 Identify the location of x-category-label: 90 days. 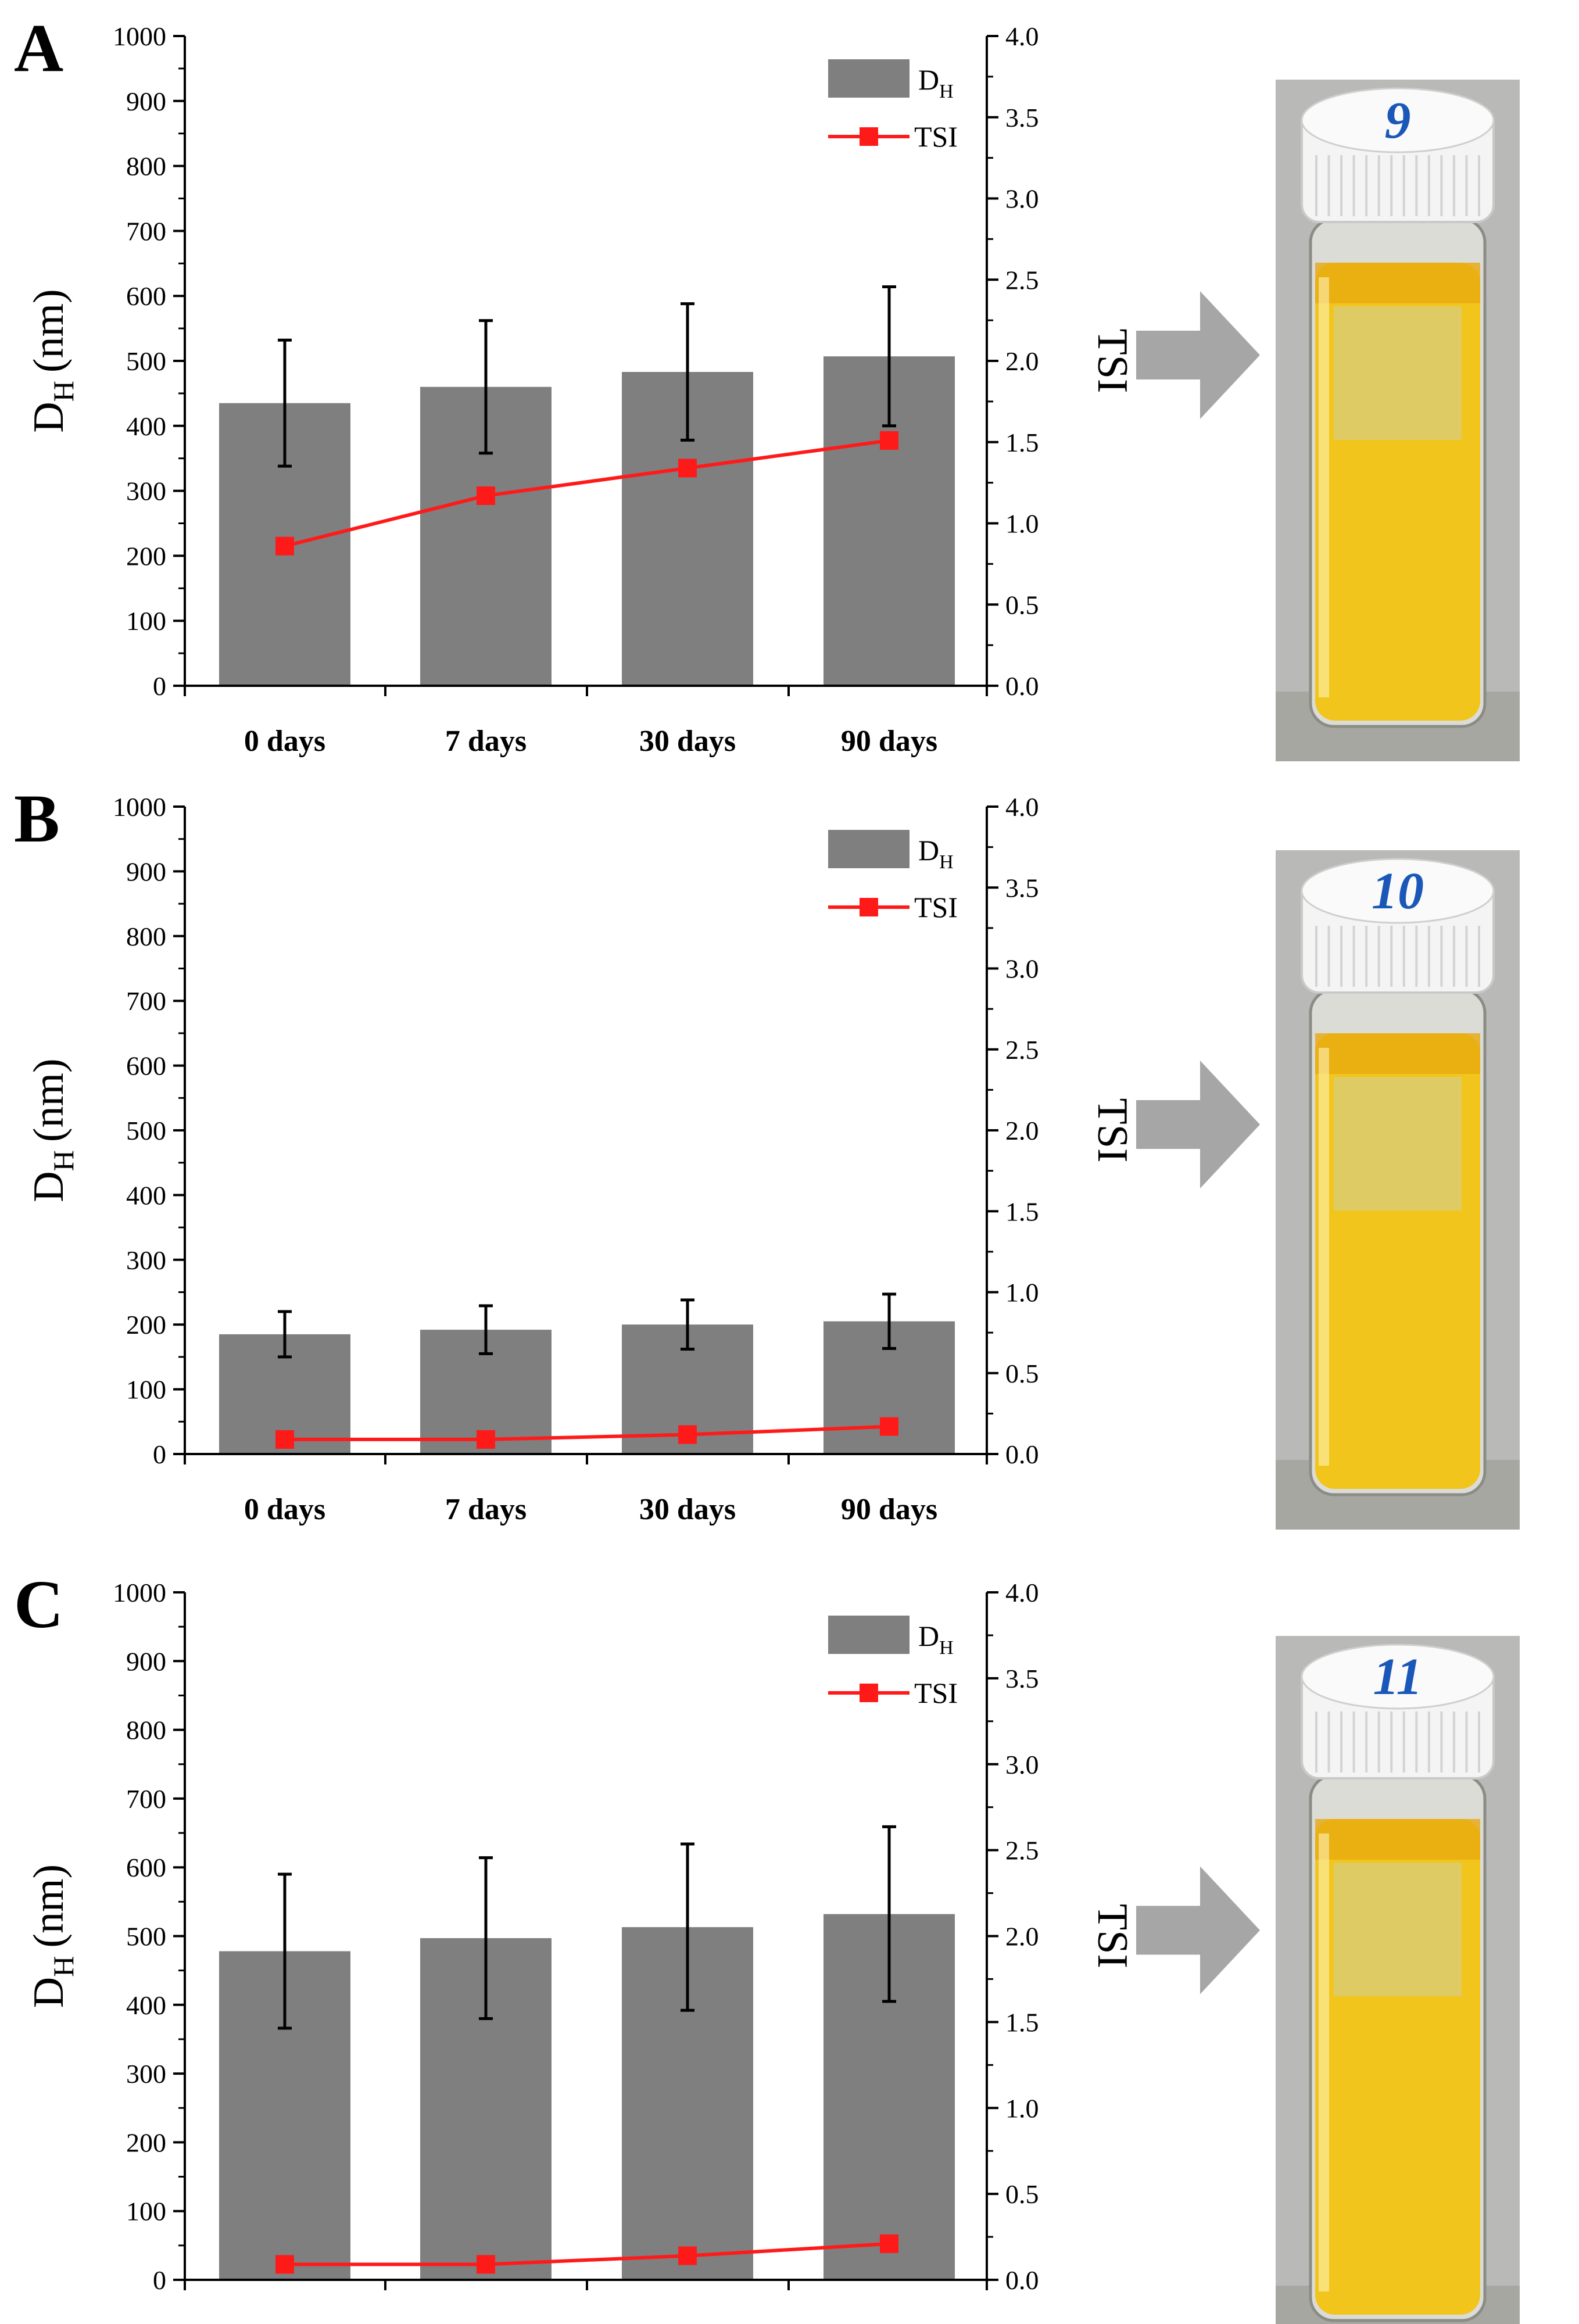
(889, 2321).